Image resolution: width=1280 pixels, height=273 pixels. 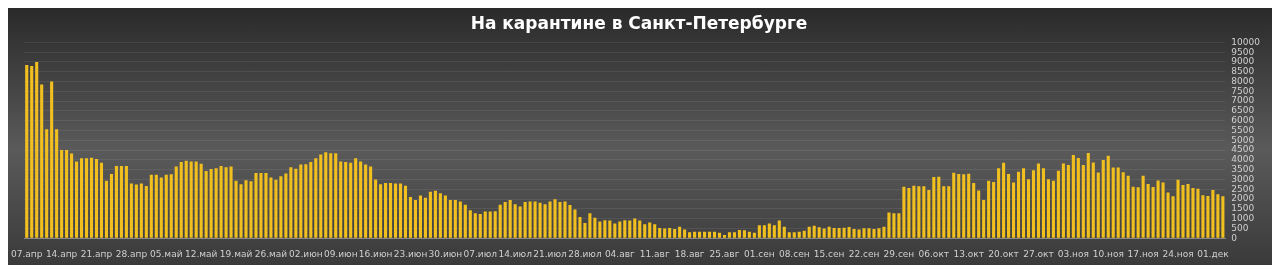 I want to click on x-tick-label: 08.сен, so click(x=794, y=253).